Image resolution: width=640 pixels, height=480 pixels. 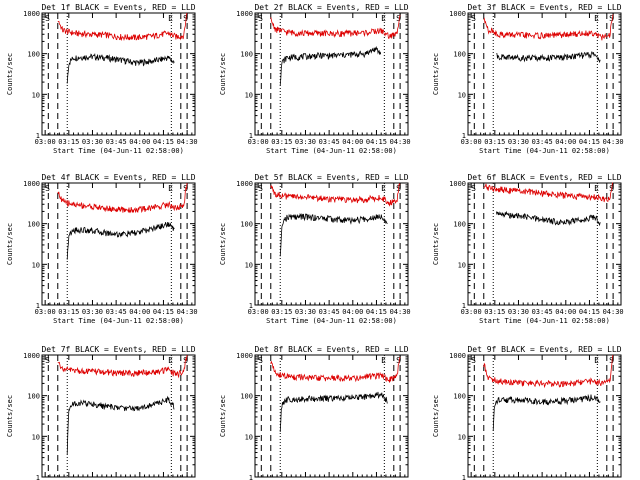 What do you see at coordinates (331, 177) in the screenshot?
I see `panel-title: Det 5f BLACK = Events, RED = LLD` at bounding box center [331, 177].